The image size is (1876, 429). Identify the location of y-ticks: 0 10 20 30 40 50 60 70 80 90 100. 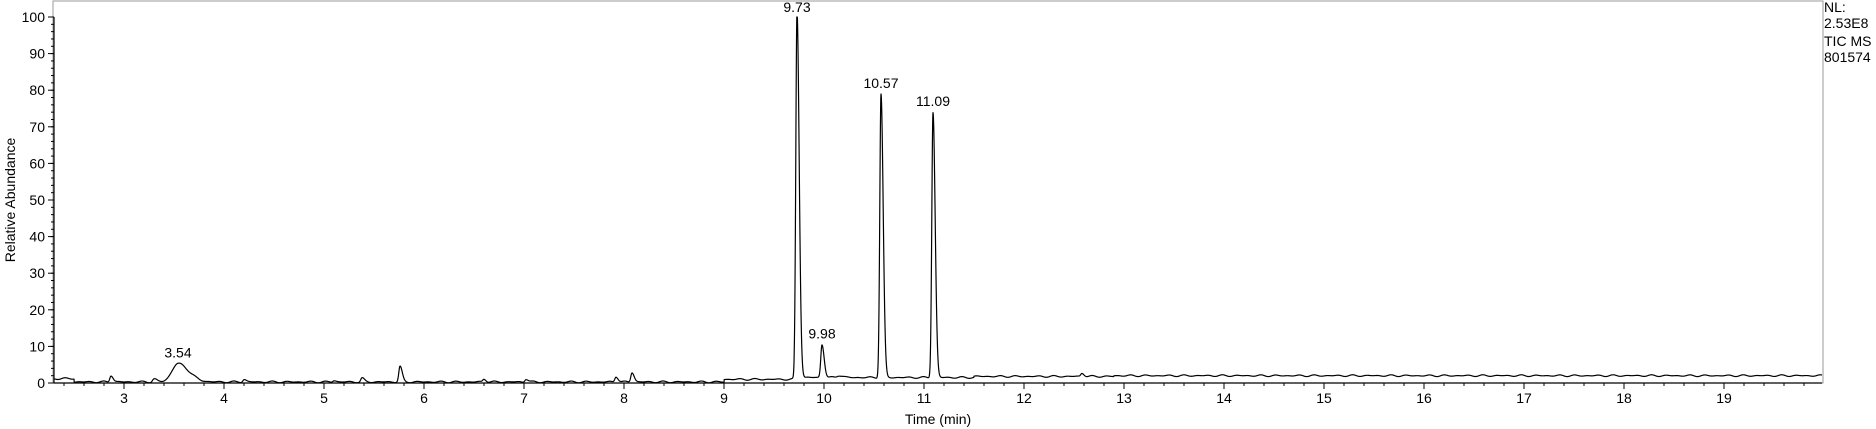
(38, 200).